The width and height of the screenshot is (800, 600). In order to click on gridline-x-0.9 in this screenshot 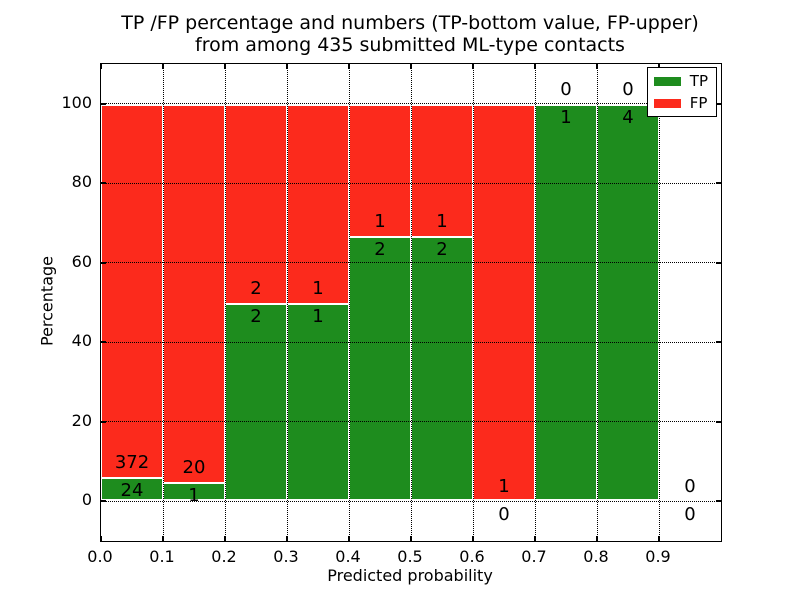, I will do `click(659, 302)`.